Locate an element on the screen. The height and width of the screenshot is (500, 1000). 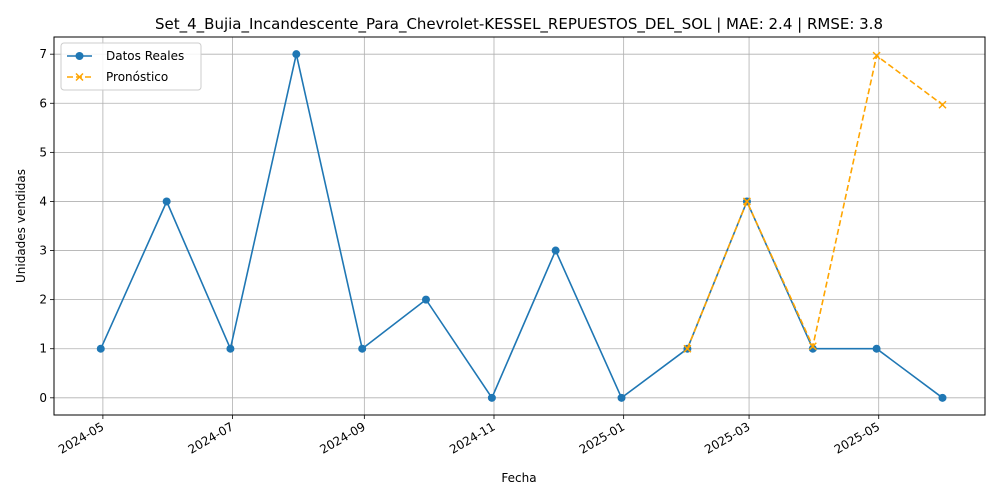
legend-frame is located at coordinates (131, 66).